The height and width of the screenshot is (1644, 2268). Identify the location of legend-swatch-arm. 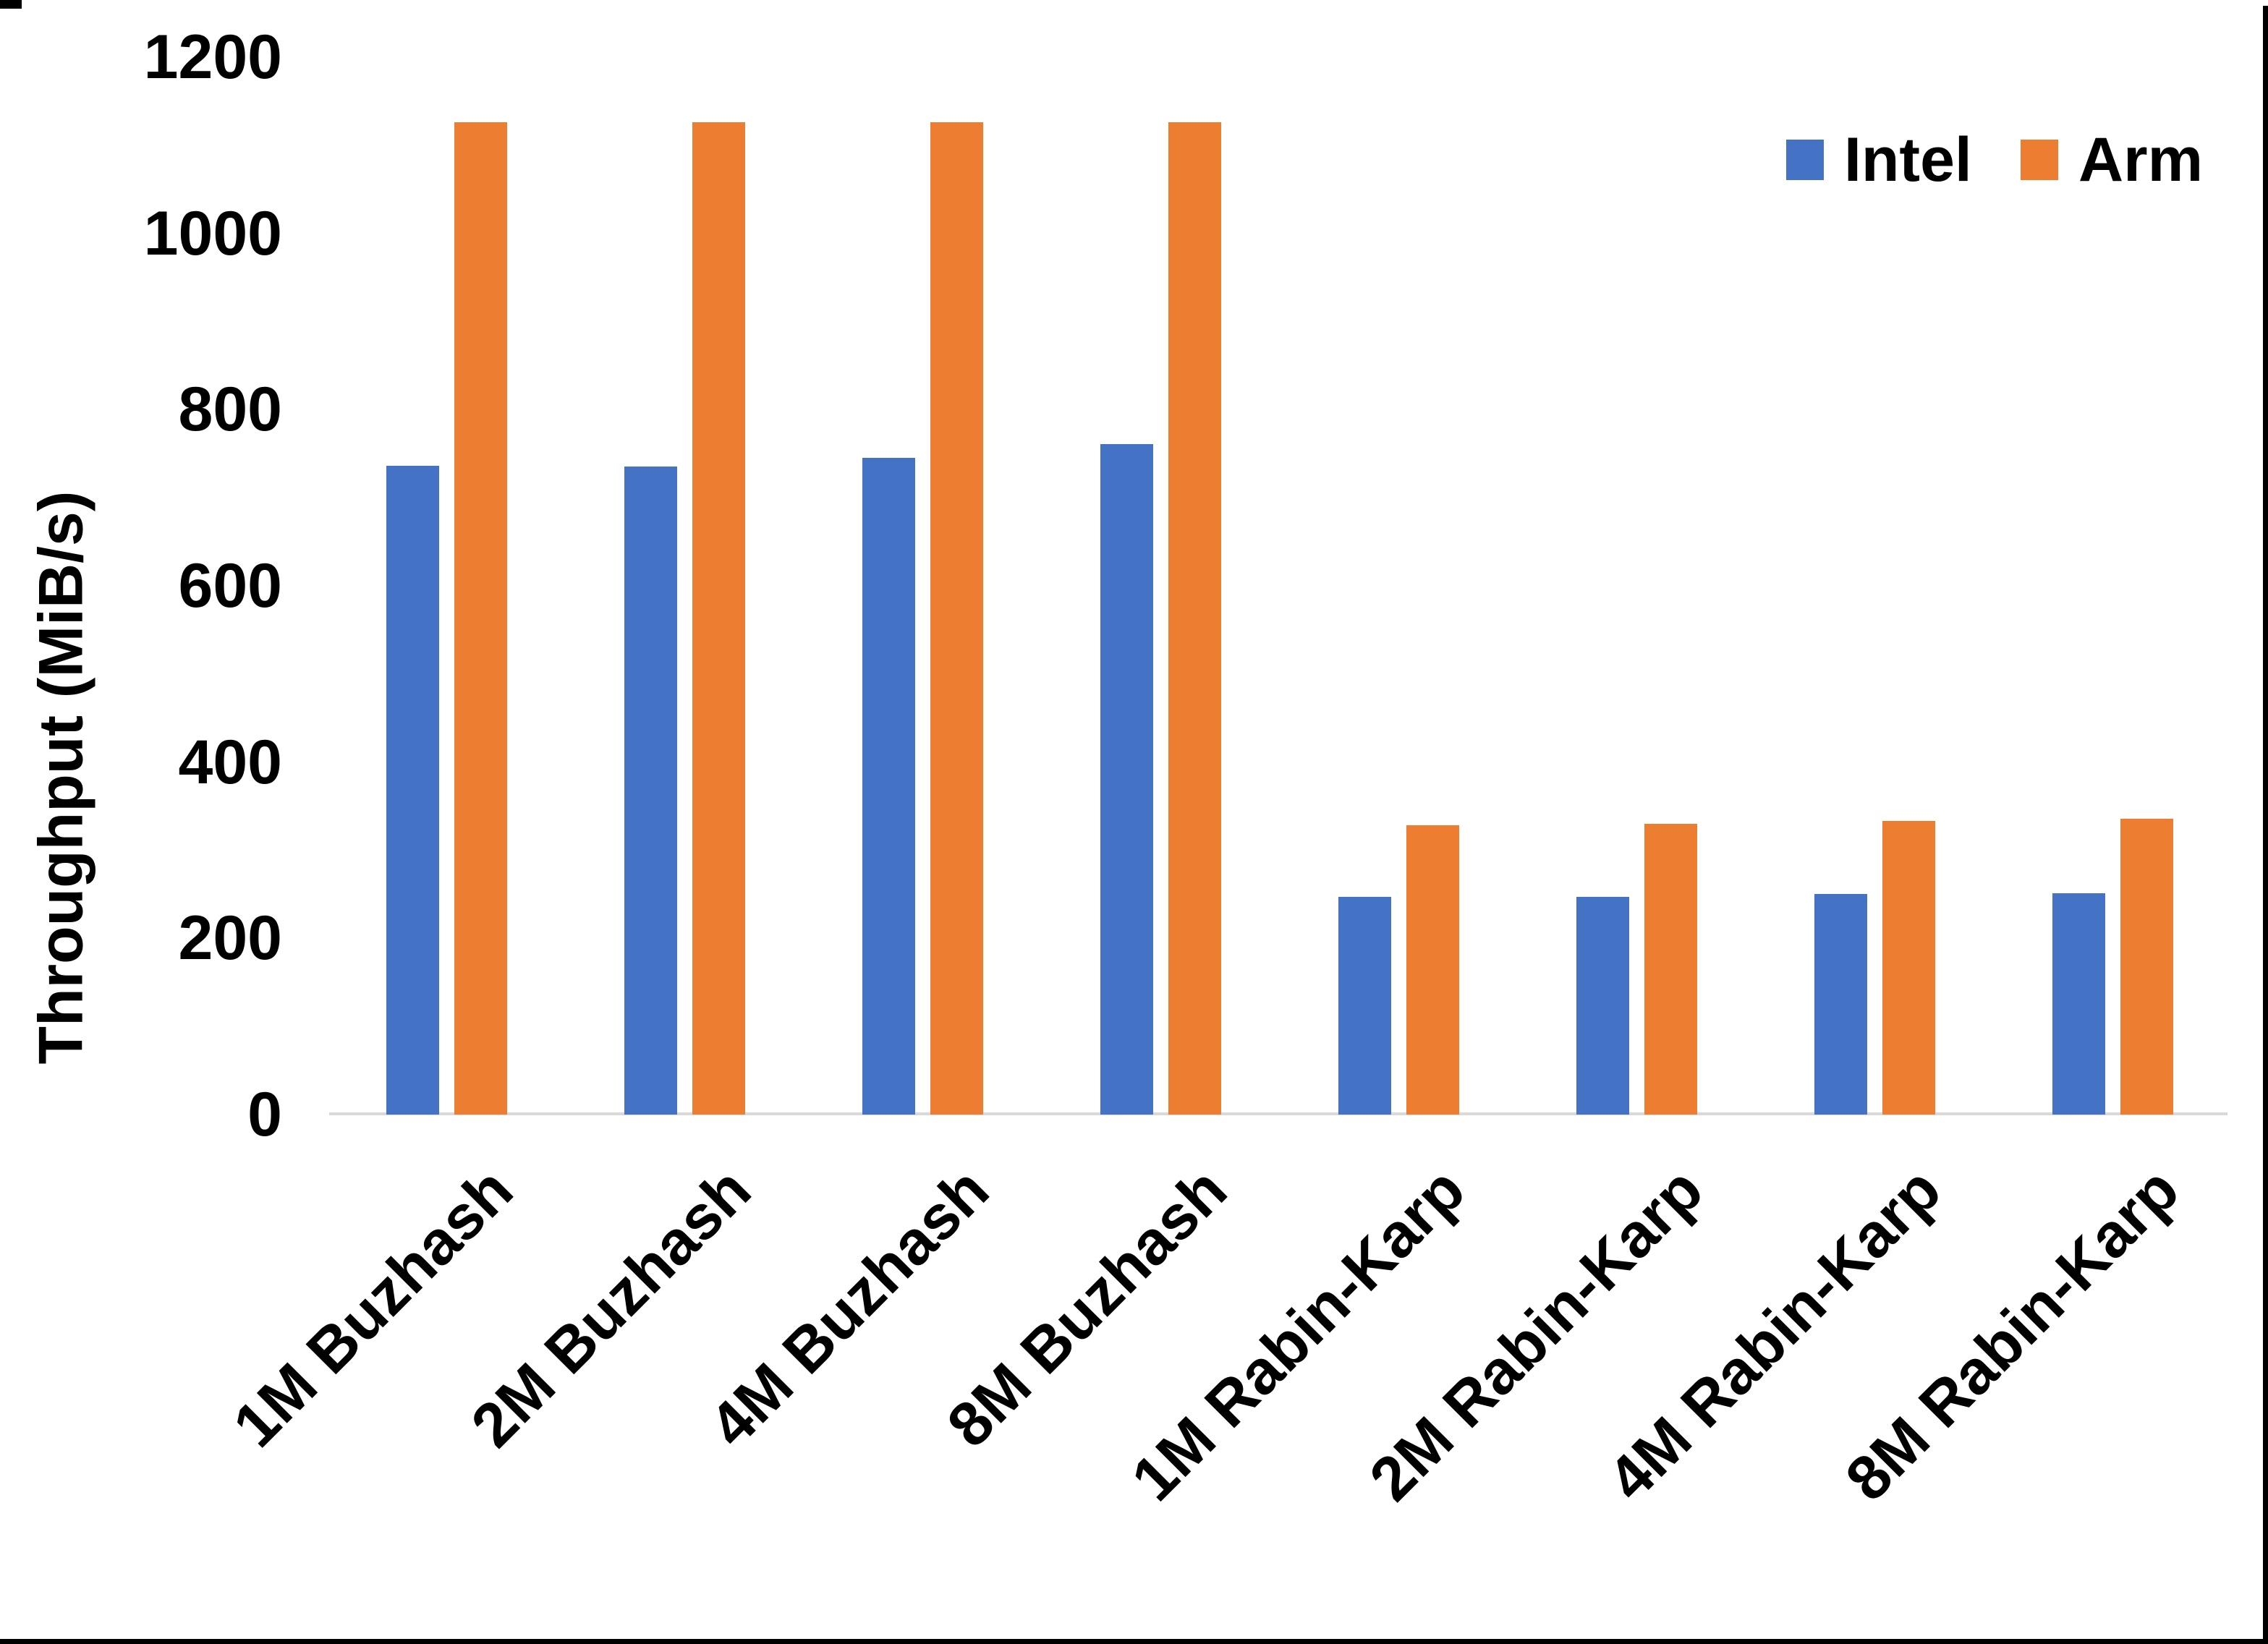
(2039, 160).